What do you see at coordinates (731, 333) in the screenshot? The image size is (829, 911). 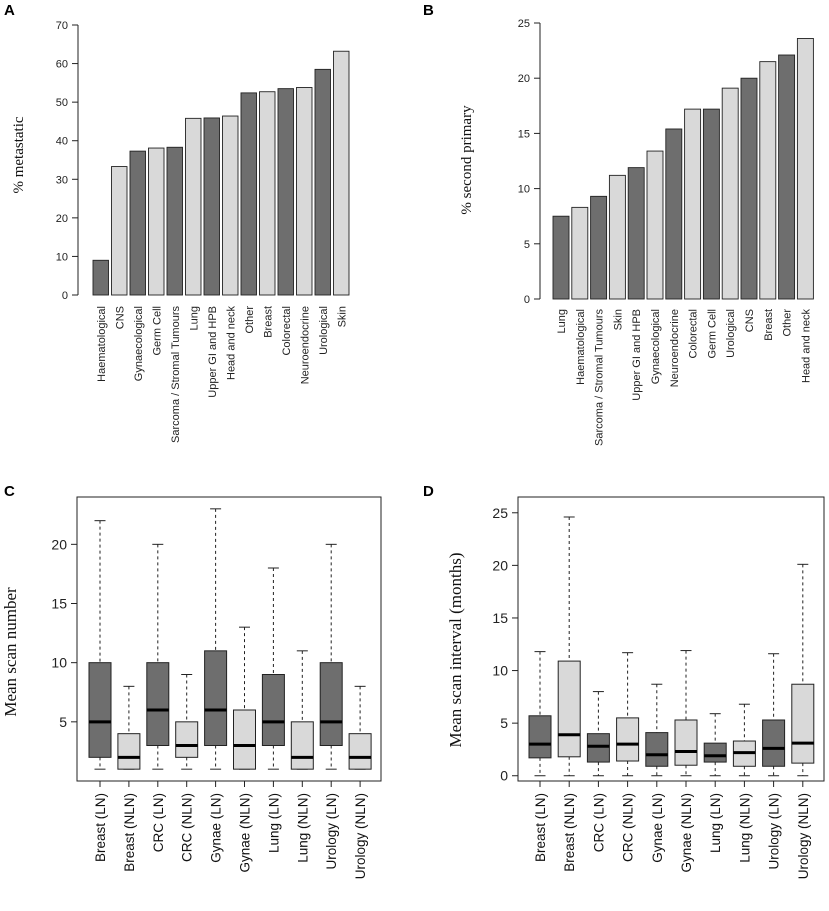 I see `panel-b-category-label: Urological` at bounding box center [731, 333].